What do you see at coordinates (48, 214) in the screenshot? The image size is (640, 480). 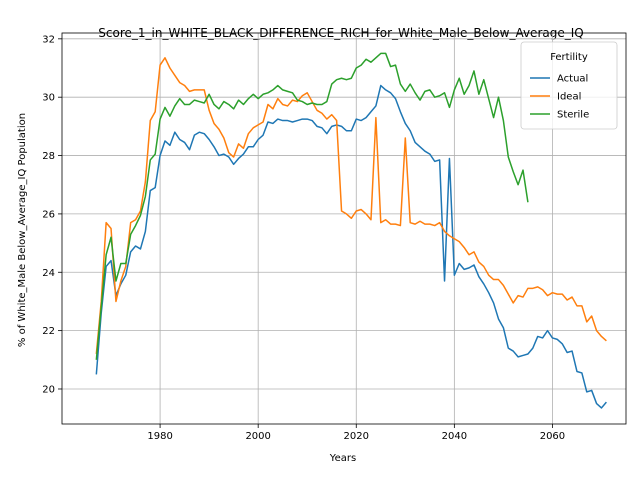 I see `y-tick-label: 26` at bounding box center [48, 214].